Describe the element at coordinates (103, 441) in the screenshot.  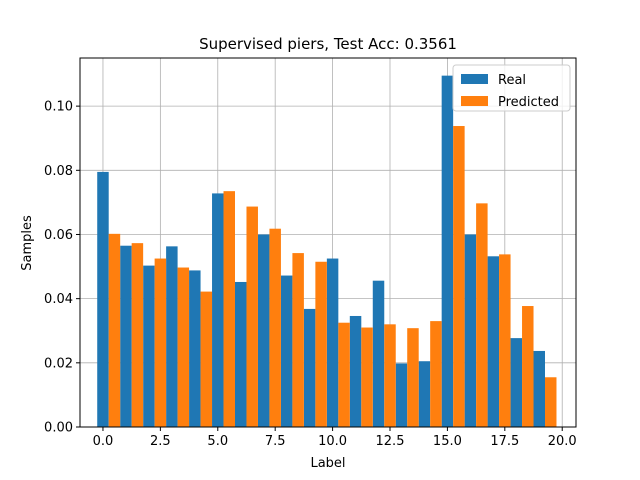
I see `x-tick-label: 0.0` at that location.